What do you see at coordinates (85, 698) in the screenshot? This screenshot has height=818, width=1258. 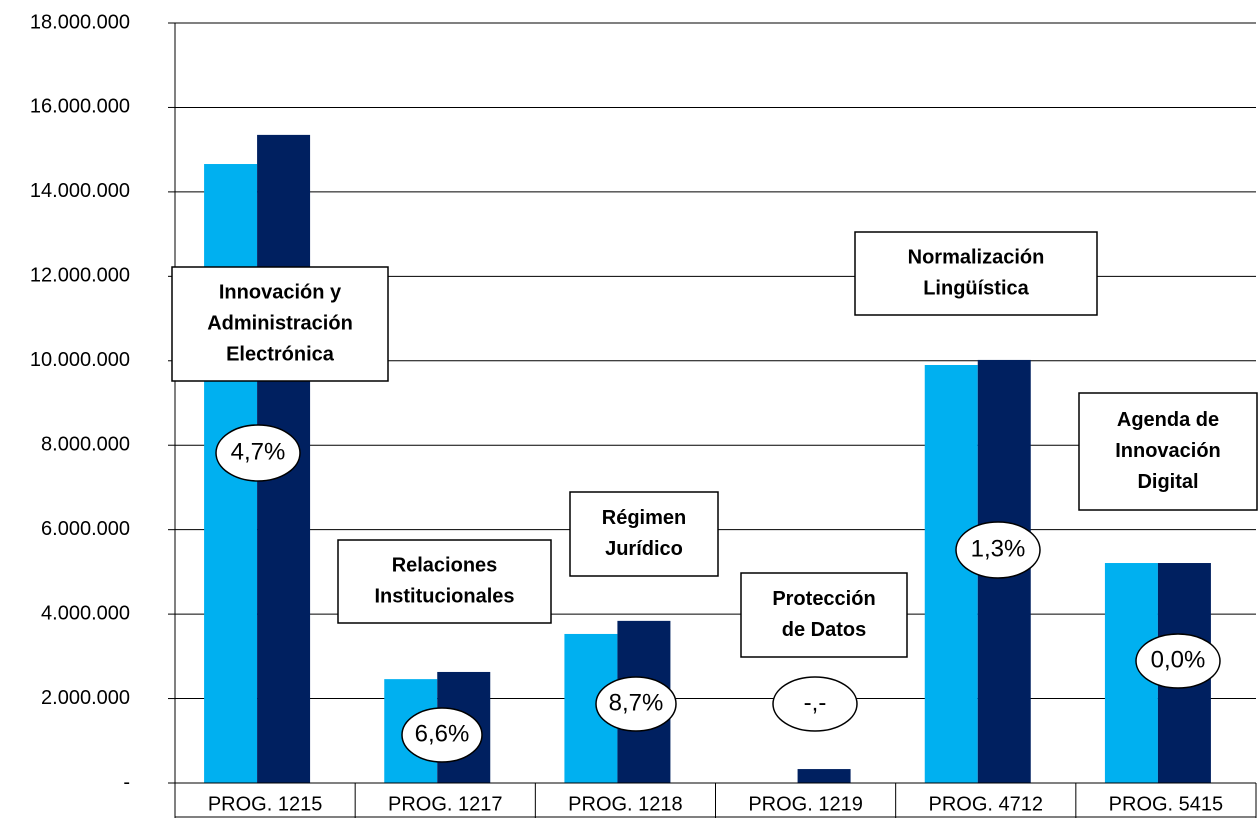 I see `y-tick-label: 2.000.000` at bounding box center [85, 698].